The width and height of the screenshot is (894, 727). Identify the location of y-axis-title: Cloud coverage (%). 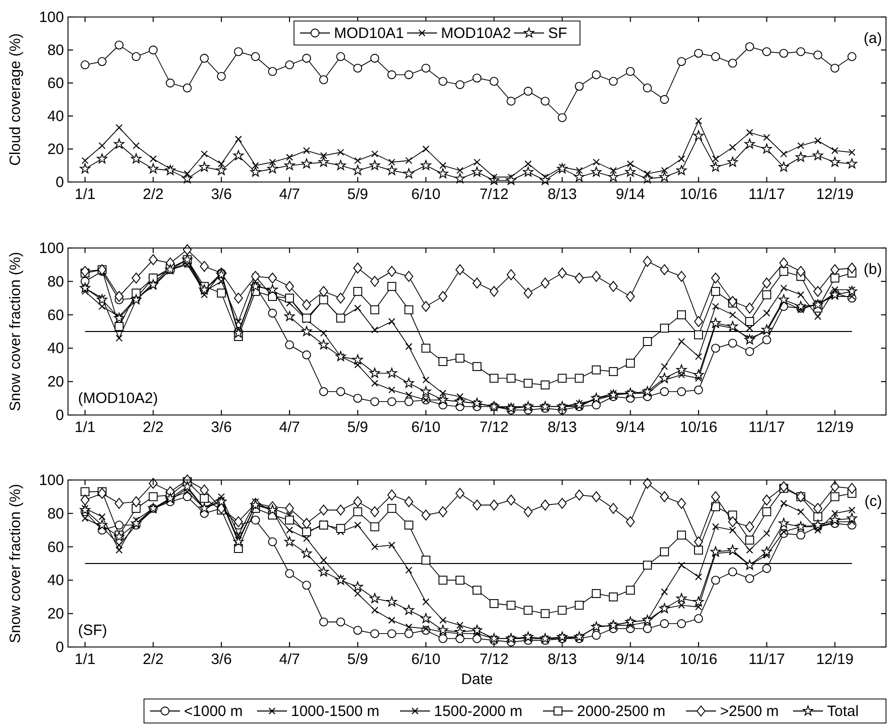
(15, 99).